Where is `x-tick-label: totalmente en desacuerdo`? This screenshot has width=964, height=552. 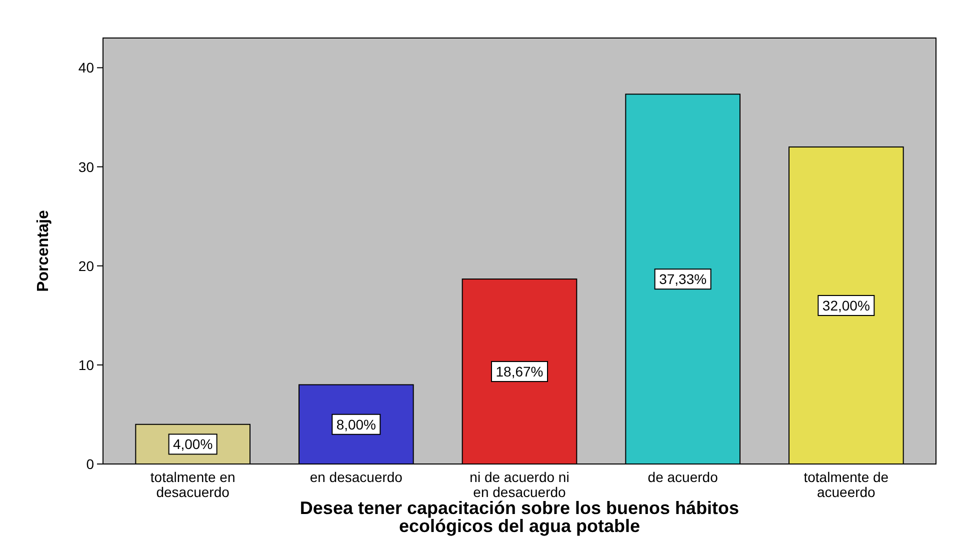
x-tick-label: totalmente en desacuerdo is located at coordinates (193, 484).